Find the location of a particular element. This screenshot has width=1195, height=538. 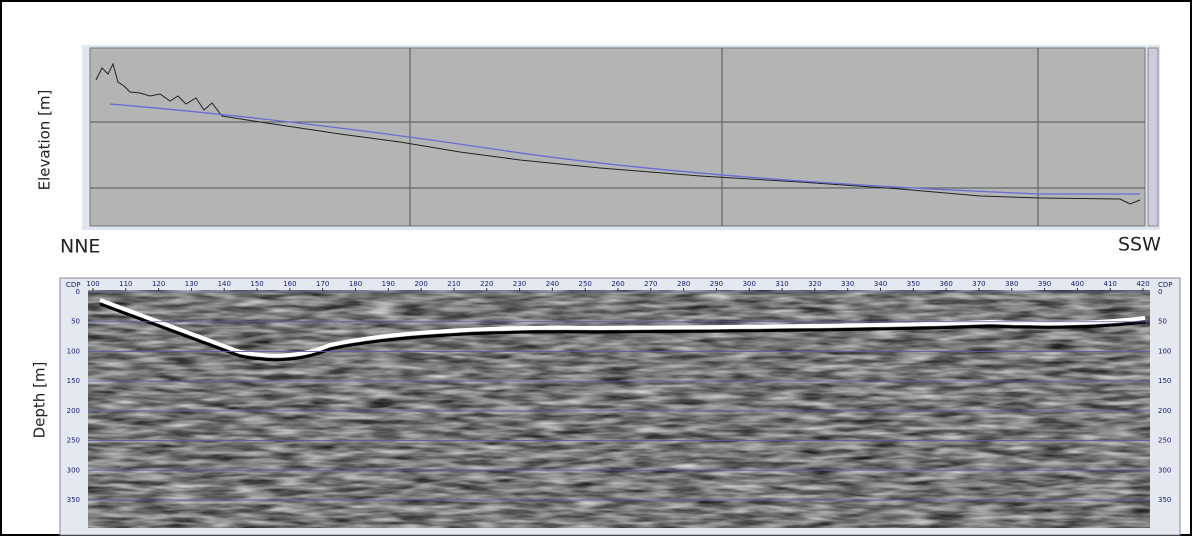

cdp-tick-label: 120 is located at coordinates (158, 284).